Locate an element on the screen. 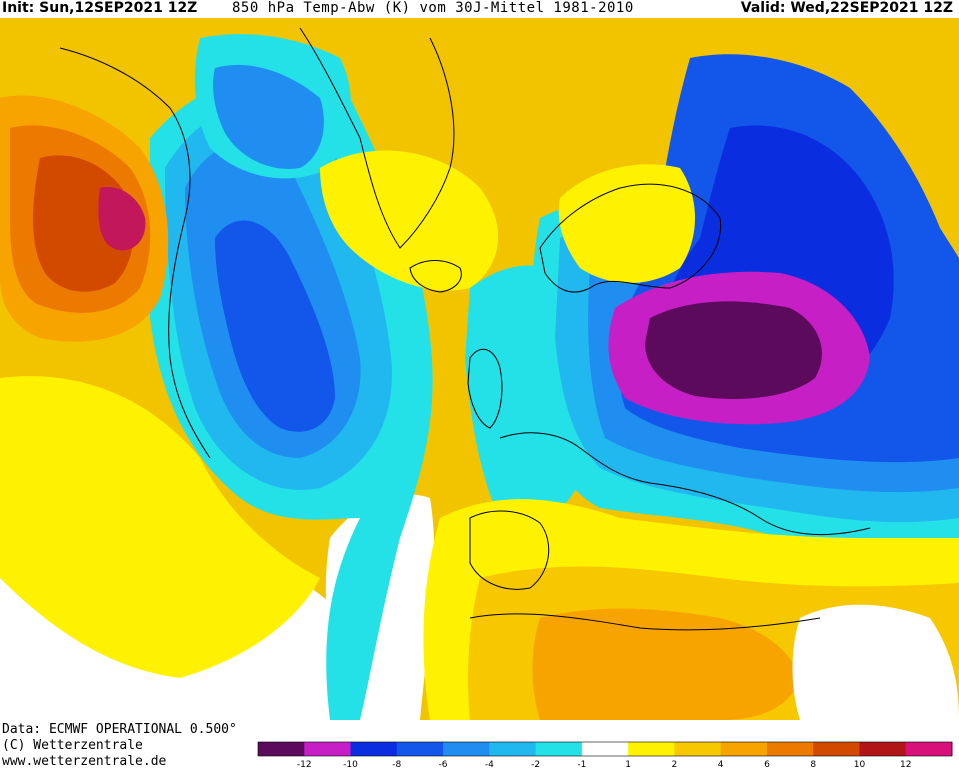 This screenshot has height=770, width=959. iberia-coast is located at coordinates (509, 550).